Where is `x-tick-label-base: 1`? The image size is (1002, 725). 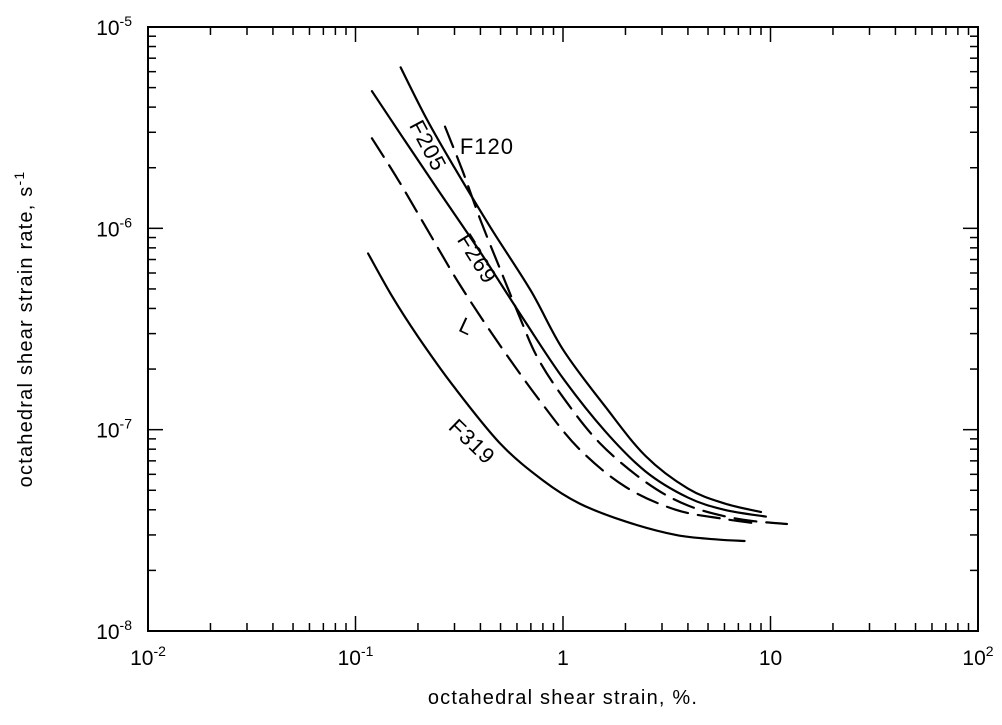 x-tick-label-base: 1 is located at coordinates (563, 658).